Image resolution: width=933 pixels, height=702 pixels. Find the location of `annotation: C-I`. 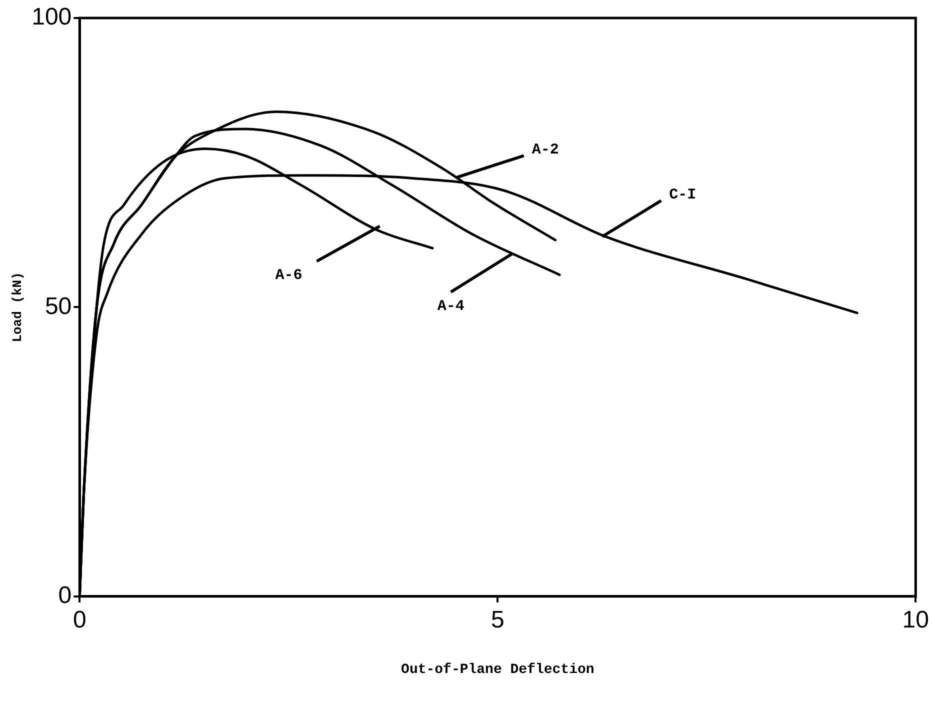

annotation: C-I is located at coordinates (682, 195).